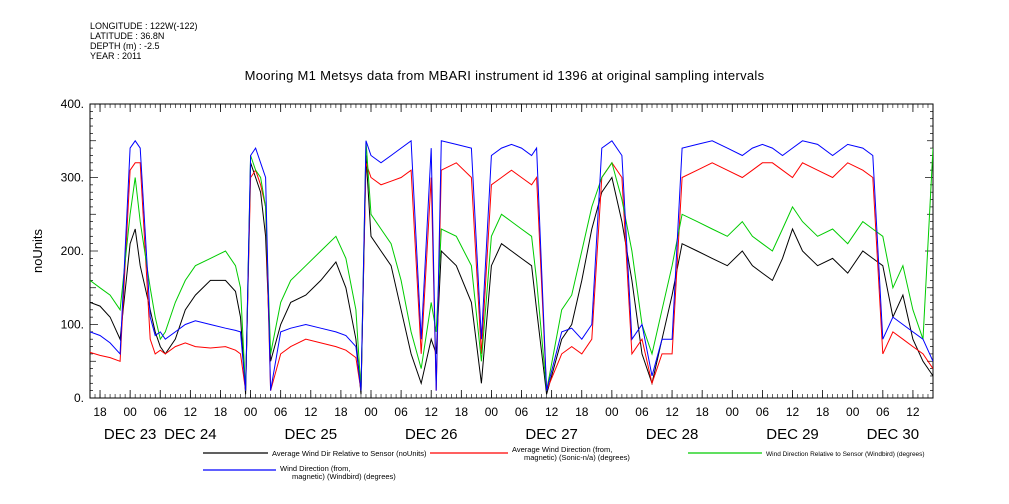 The height and width of the screenshot is (504, 1009). I want to click on longitude-text: LONGITUDE : 122W(-122), so click(144, 26).